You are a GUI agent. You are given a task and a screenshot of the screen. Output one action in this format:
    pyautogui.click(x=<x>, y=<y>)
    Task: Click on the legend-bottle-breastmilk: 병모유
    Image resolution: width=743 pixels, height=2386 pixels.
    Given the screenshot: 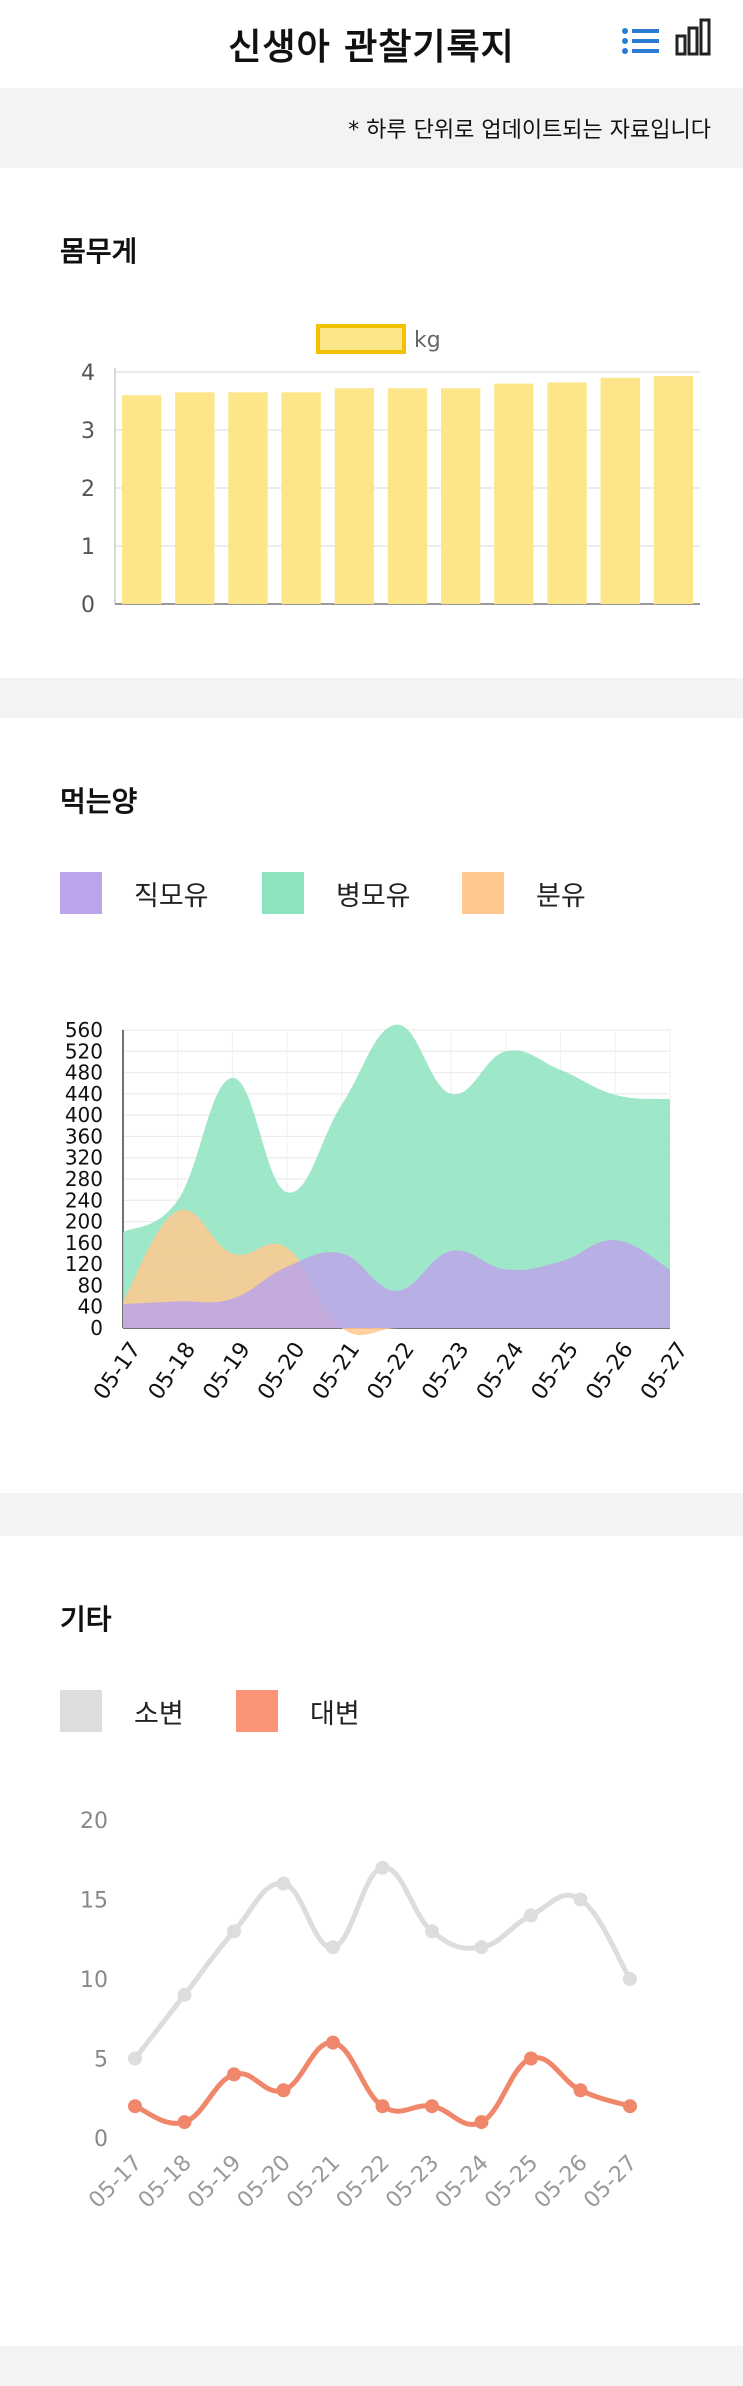 What is the action you would take?
    pyautogui.click(x=336, y=893)
    